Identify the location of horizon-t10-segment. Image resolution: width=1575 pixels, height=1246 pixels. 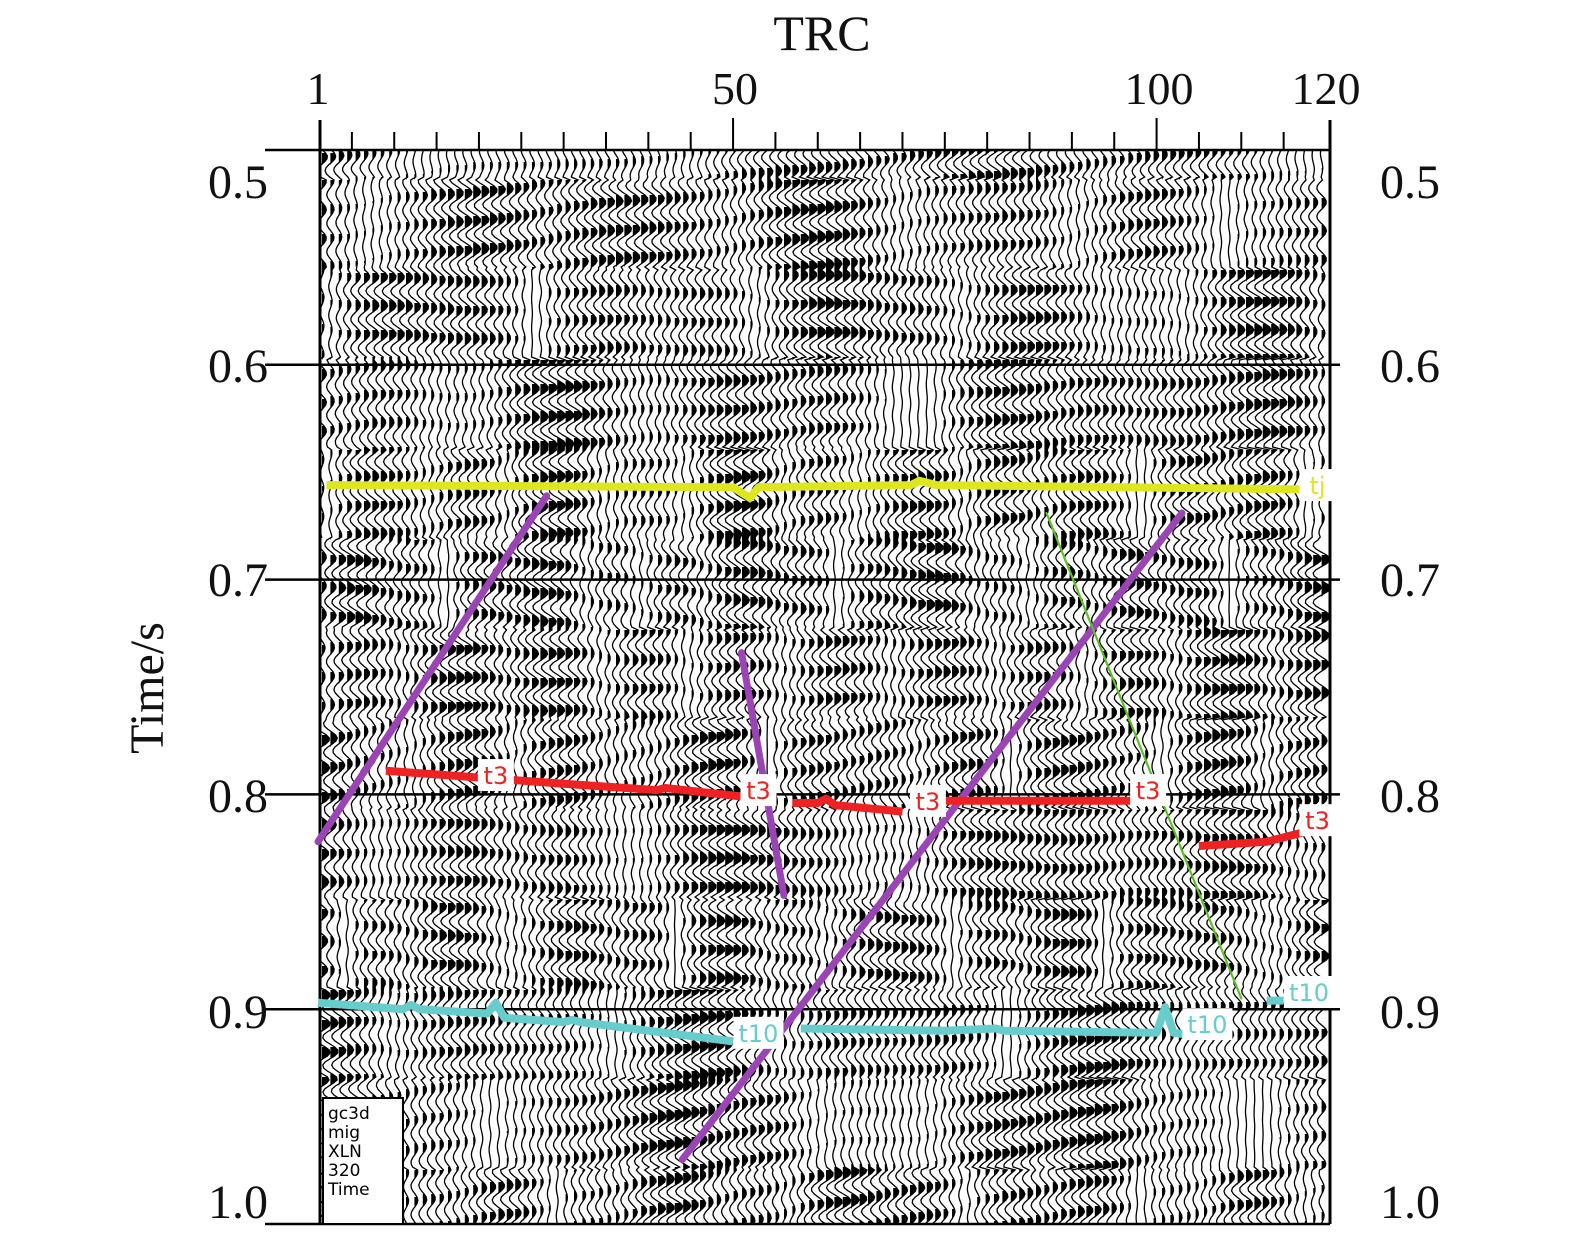
(525, 1022).